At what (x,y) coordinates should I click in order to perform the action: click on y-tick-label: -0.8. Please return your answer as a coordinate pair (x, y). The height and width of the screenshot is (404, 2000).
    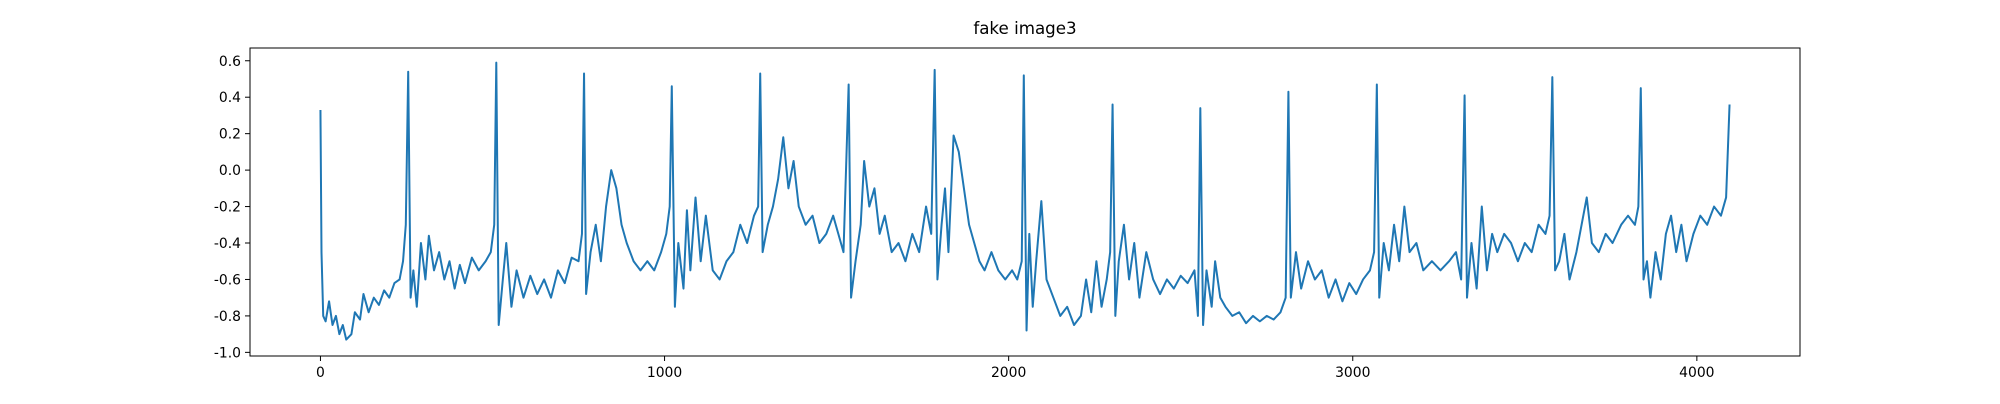
    Looking at the image, I should click on (227, 317).